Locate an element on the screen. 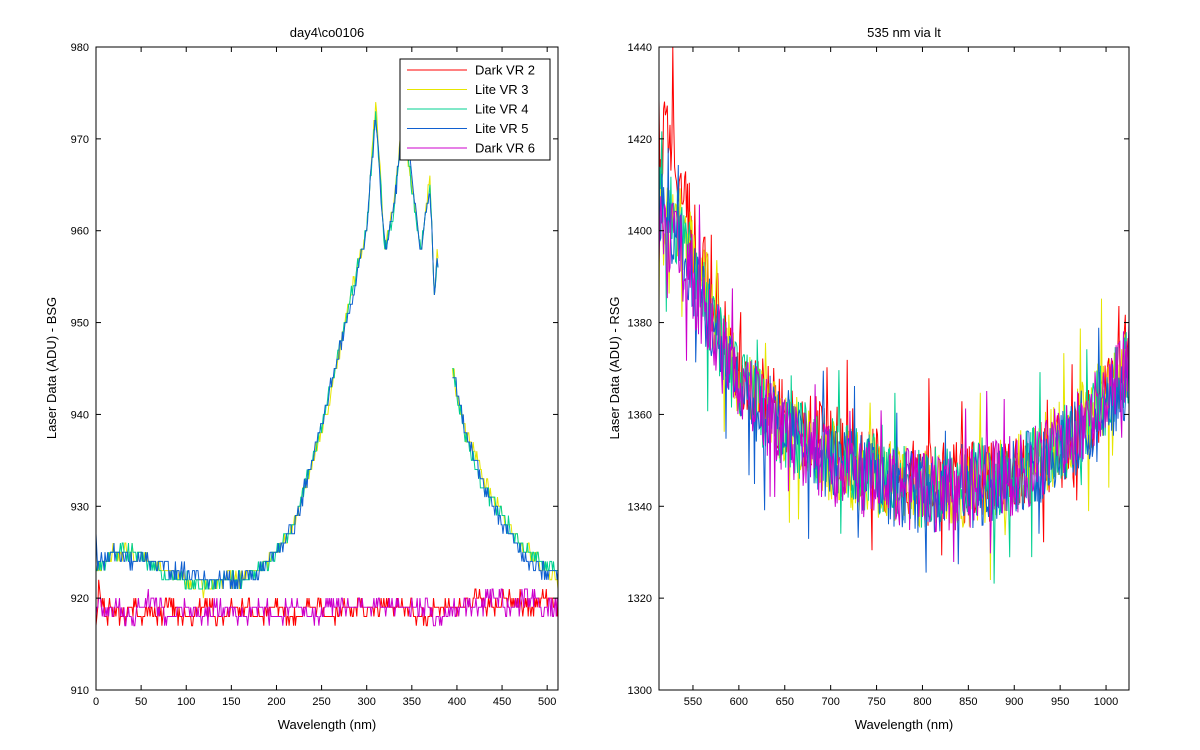 This screenshot has height=750, width=1200. y-tick-label: 970 is located at coordinates (80, 140).